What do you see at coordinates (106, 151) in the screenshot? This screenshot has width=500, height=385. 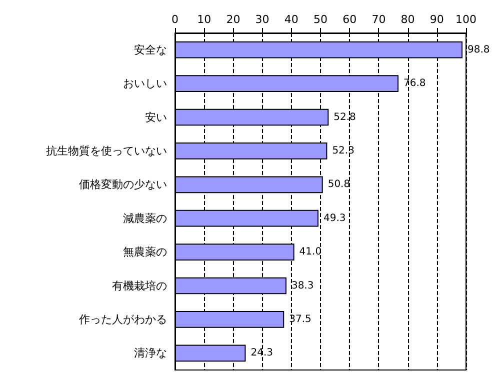 I see `y-tick-label: 抗生物質を使っていない` at bounding box center [106, 151].